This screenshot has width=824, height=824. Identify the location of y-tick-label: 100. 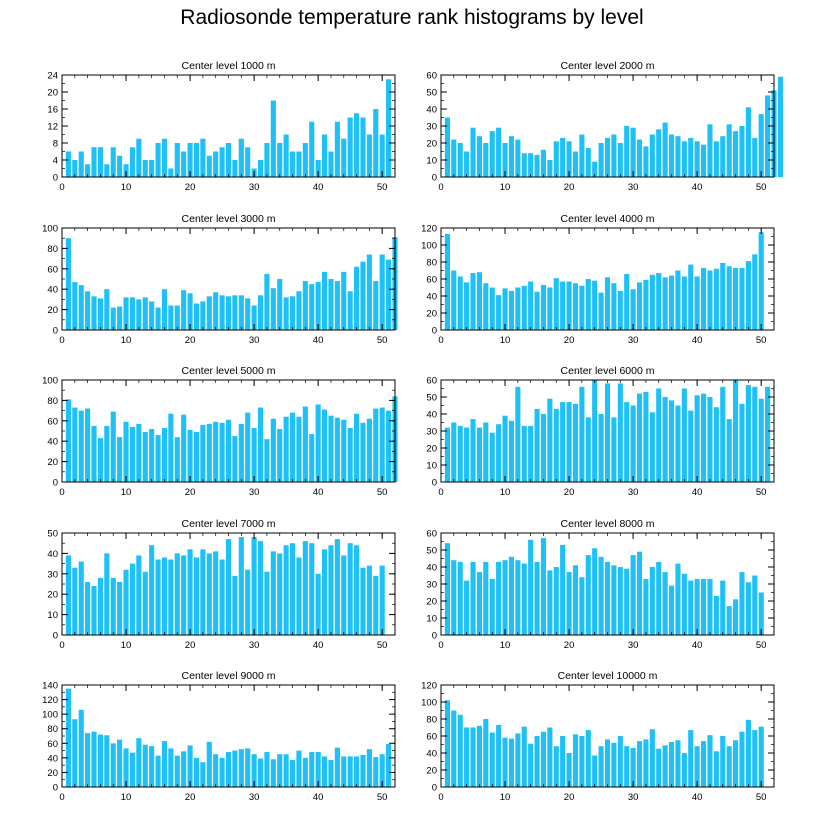
(50, 715).